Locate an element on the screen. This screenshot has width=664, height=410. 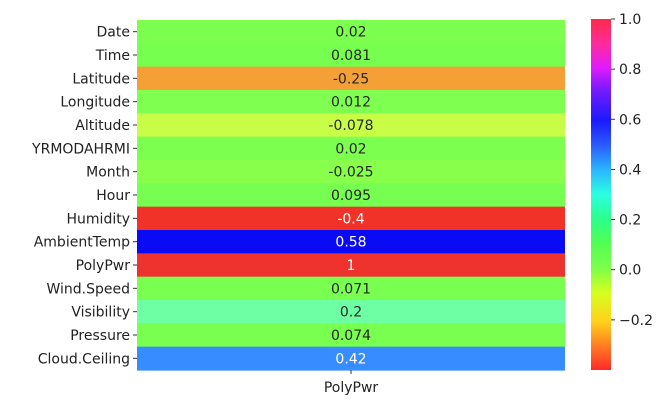
row-label-visibility: Visibility is located at coordinates (100, 313).